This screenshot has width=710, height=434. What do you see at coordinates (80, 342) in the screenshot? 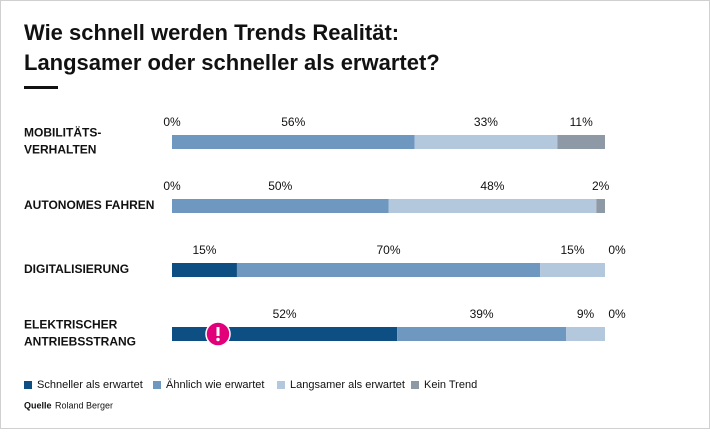
I see `category-label: ANTRIEBSSTRANG` at bounding box center [80, 342].